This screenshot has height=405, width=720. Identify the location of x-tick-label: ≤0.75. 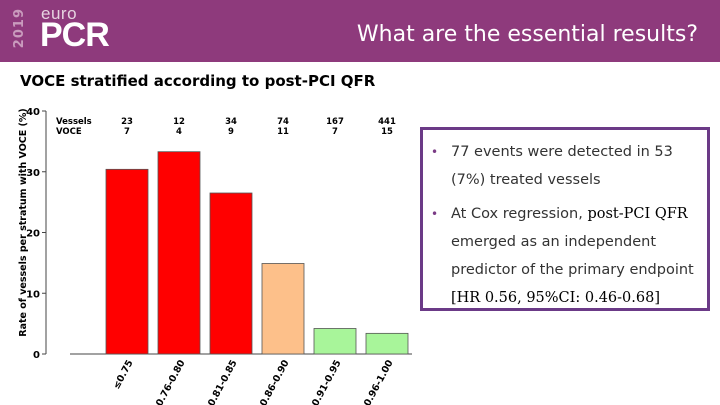
(123, 374).